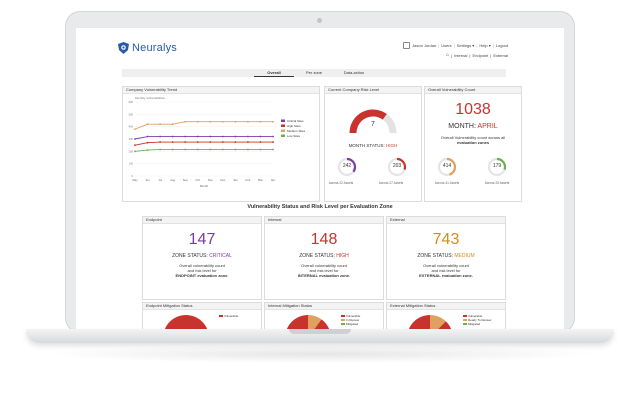 The width and height of the screenshot is (640, 403). Describe the element at coordinates (131, 151) in the screenshot. I see `y-tick-label: 200` at that location.